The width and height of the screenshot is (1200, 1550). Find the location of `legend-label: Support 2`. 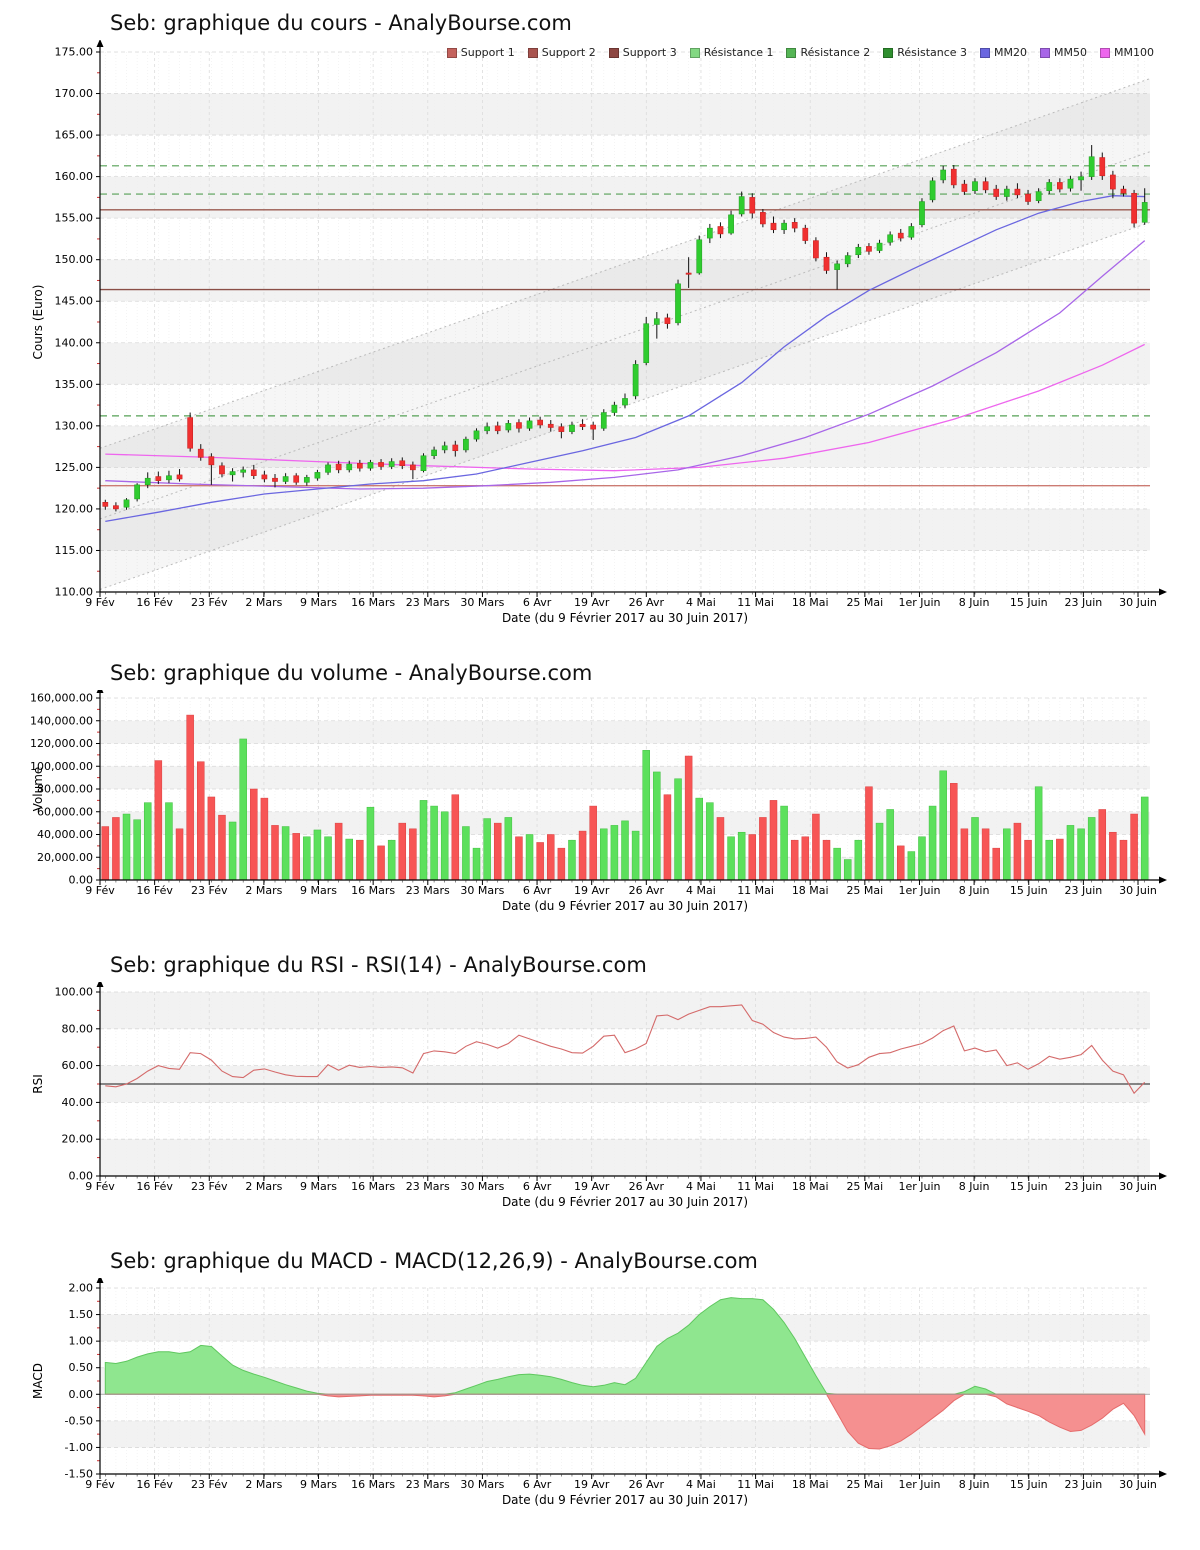

legend-label: Support 2 is located at coordinates (568, 52).